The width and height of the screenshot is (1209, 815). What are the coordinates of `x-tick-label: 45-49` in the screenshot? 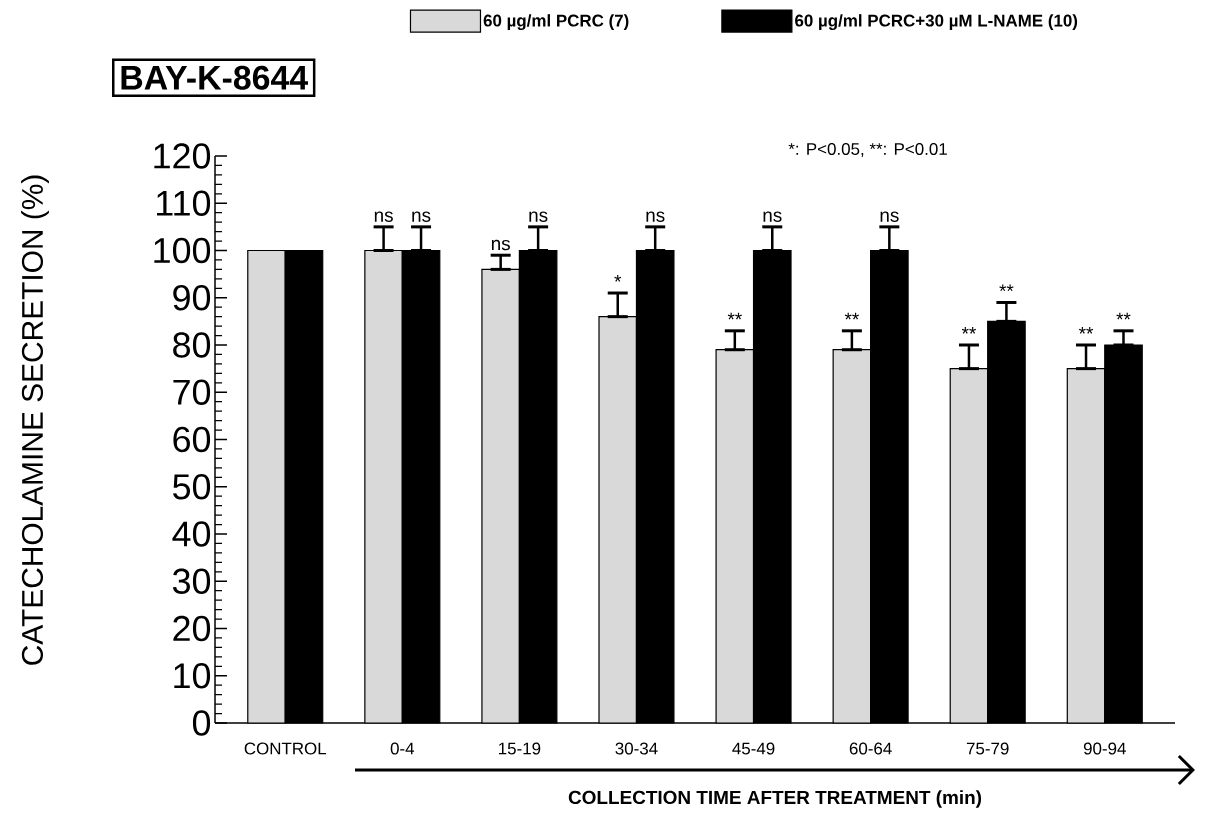 It's located at (753, 748).